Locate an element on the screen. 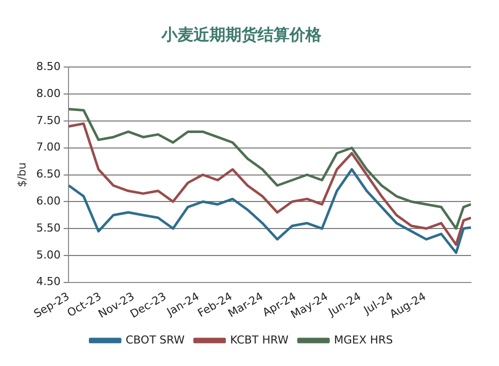 The image size is (499, 366). y-tick-label: 6.50 is located at coordinates (48, 174).